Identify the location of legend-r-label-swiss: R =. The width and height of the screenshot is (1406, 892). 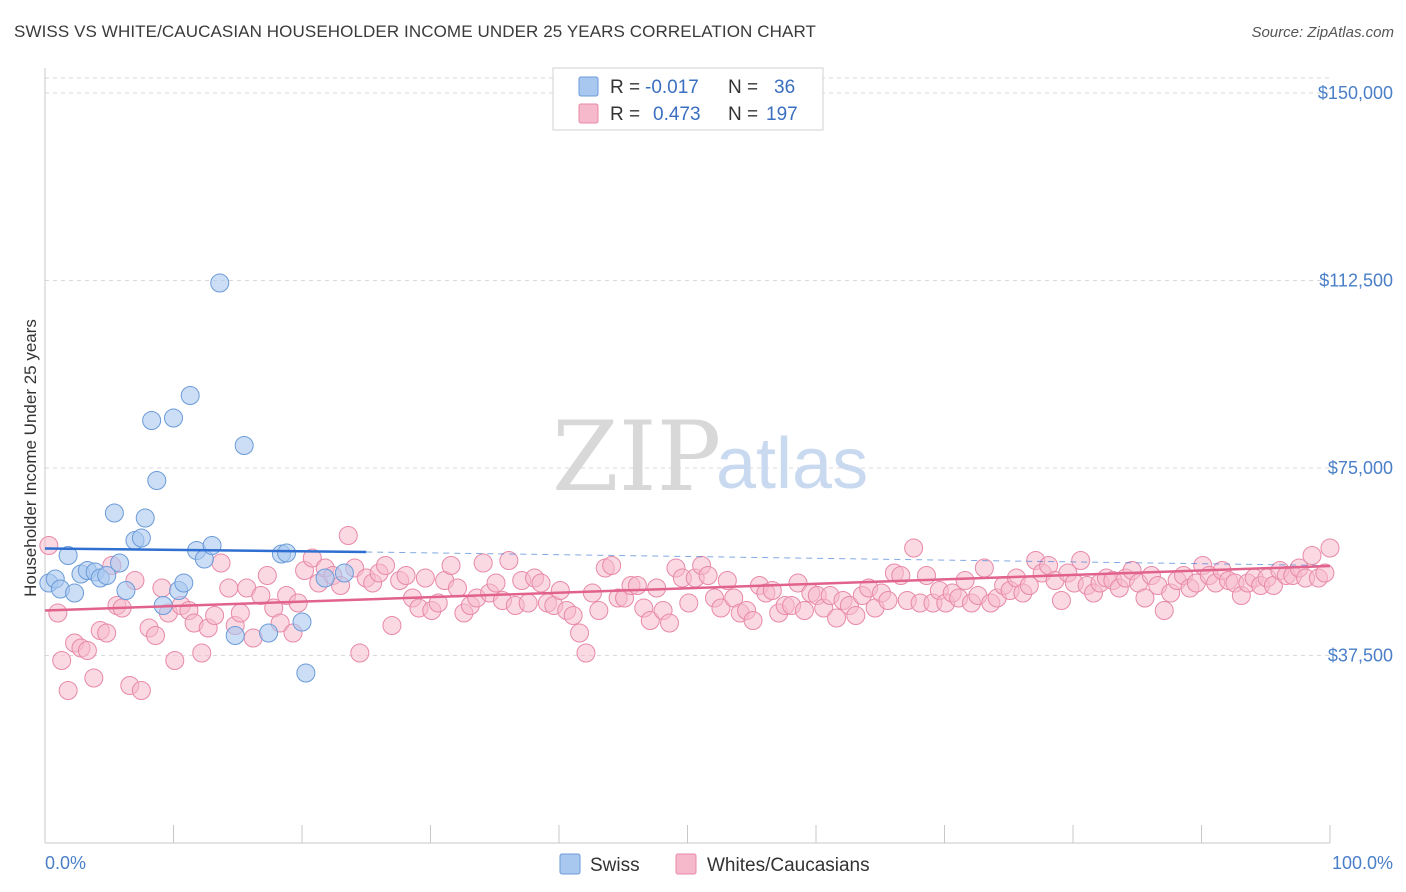
(625, 87).